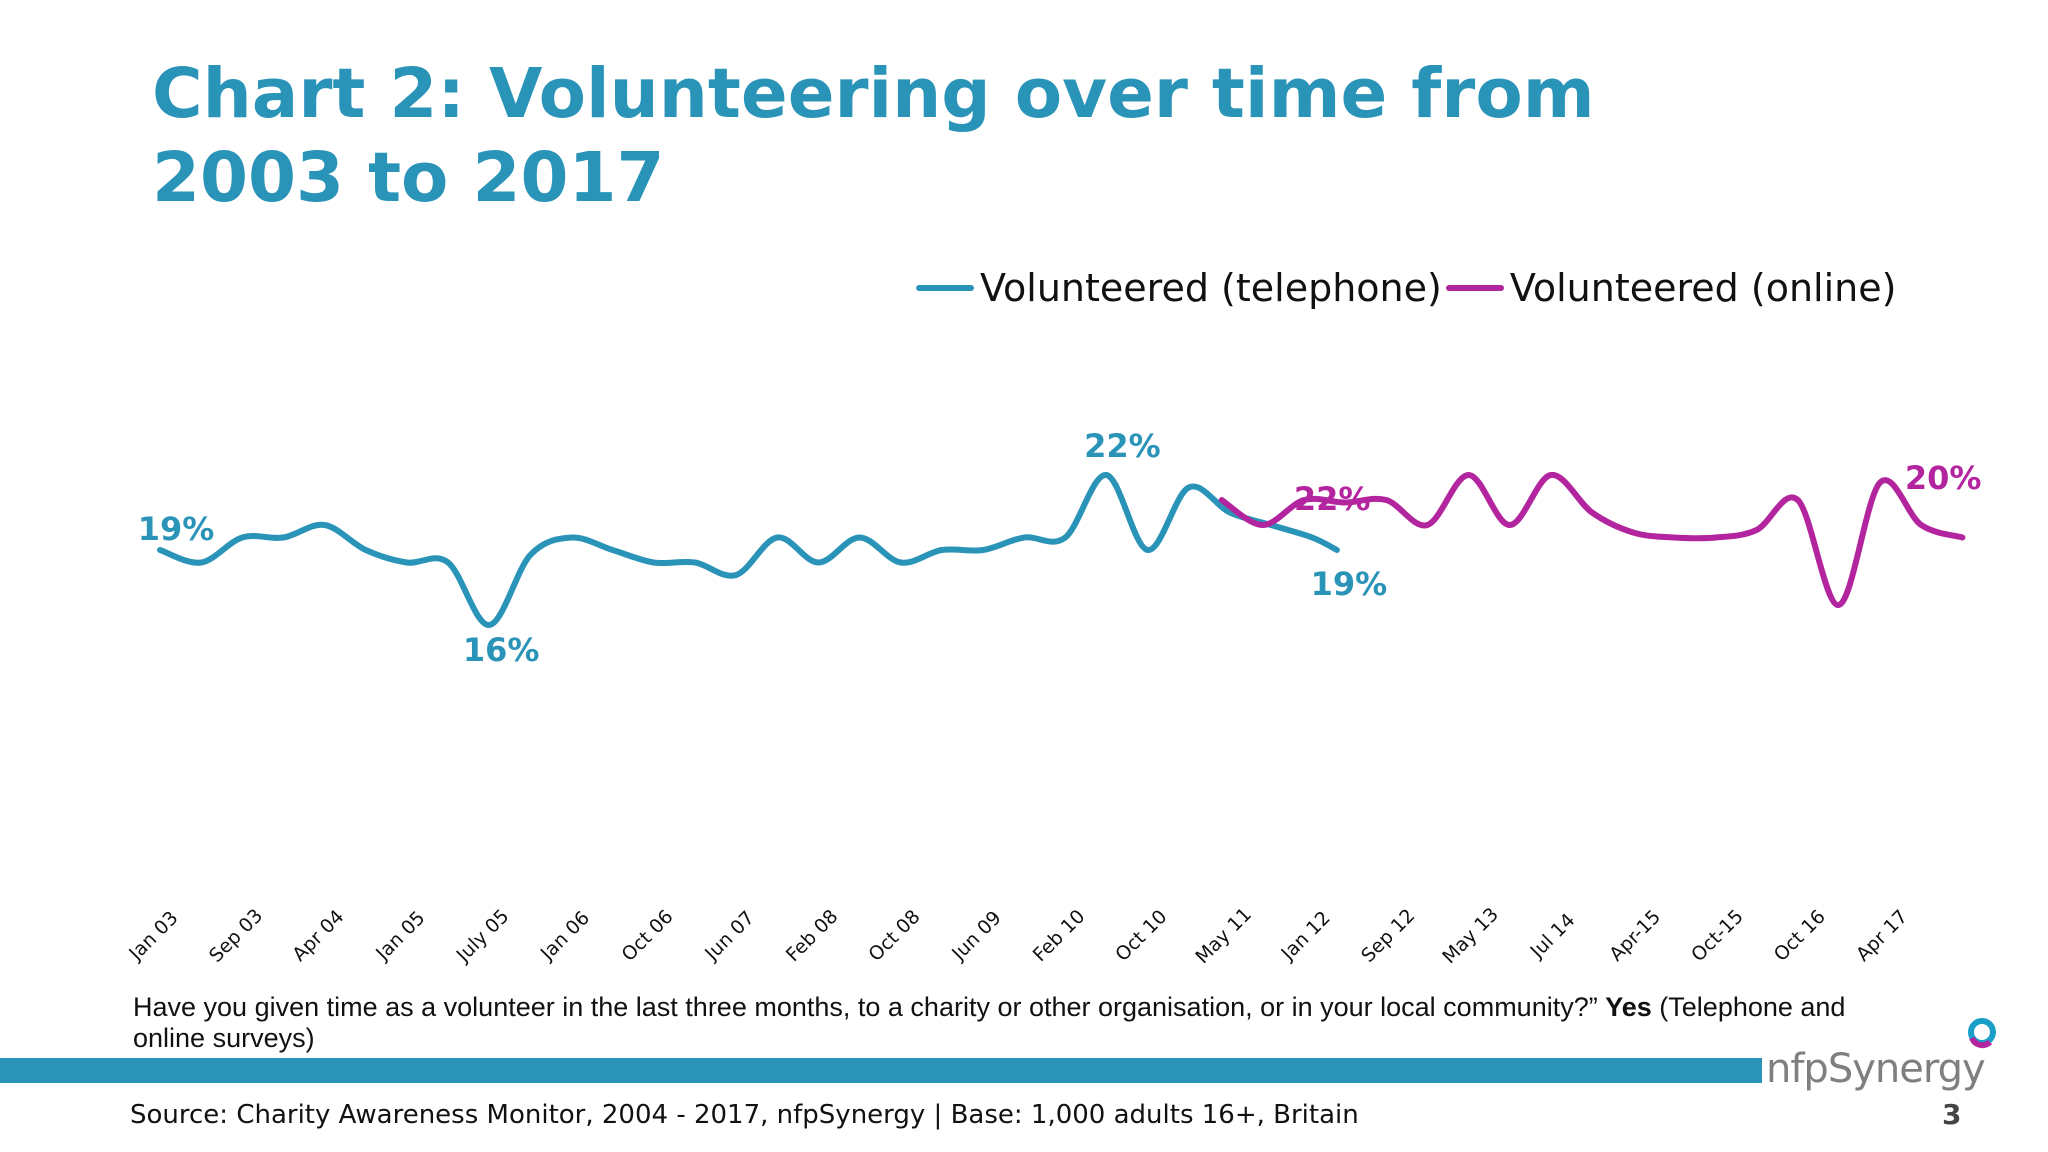  Describe the element at coordinates (1703, 288) in the screenshot. I see `legend-label-online: Volunteered (online)` at that location.